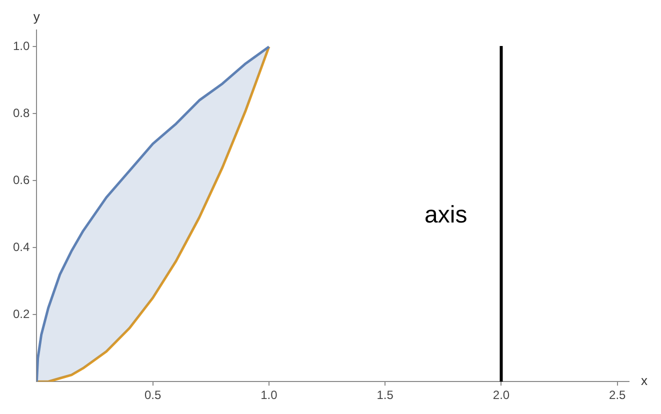 This screenshot has width=661, height=414. What do you see at coordinates (446, 214) in the screenshot?
I see `ref-line-label: axis` at bounding box center [446, 214].